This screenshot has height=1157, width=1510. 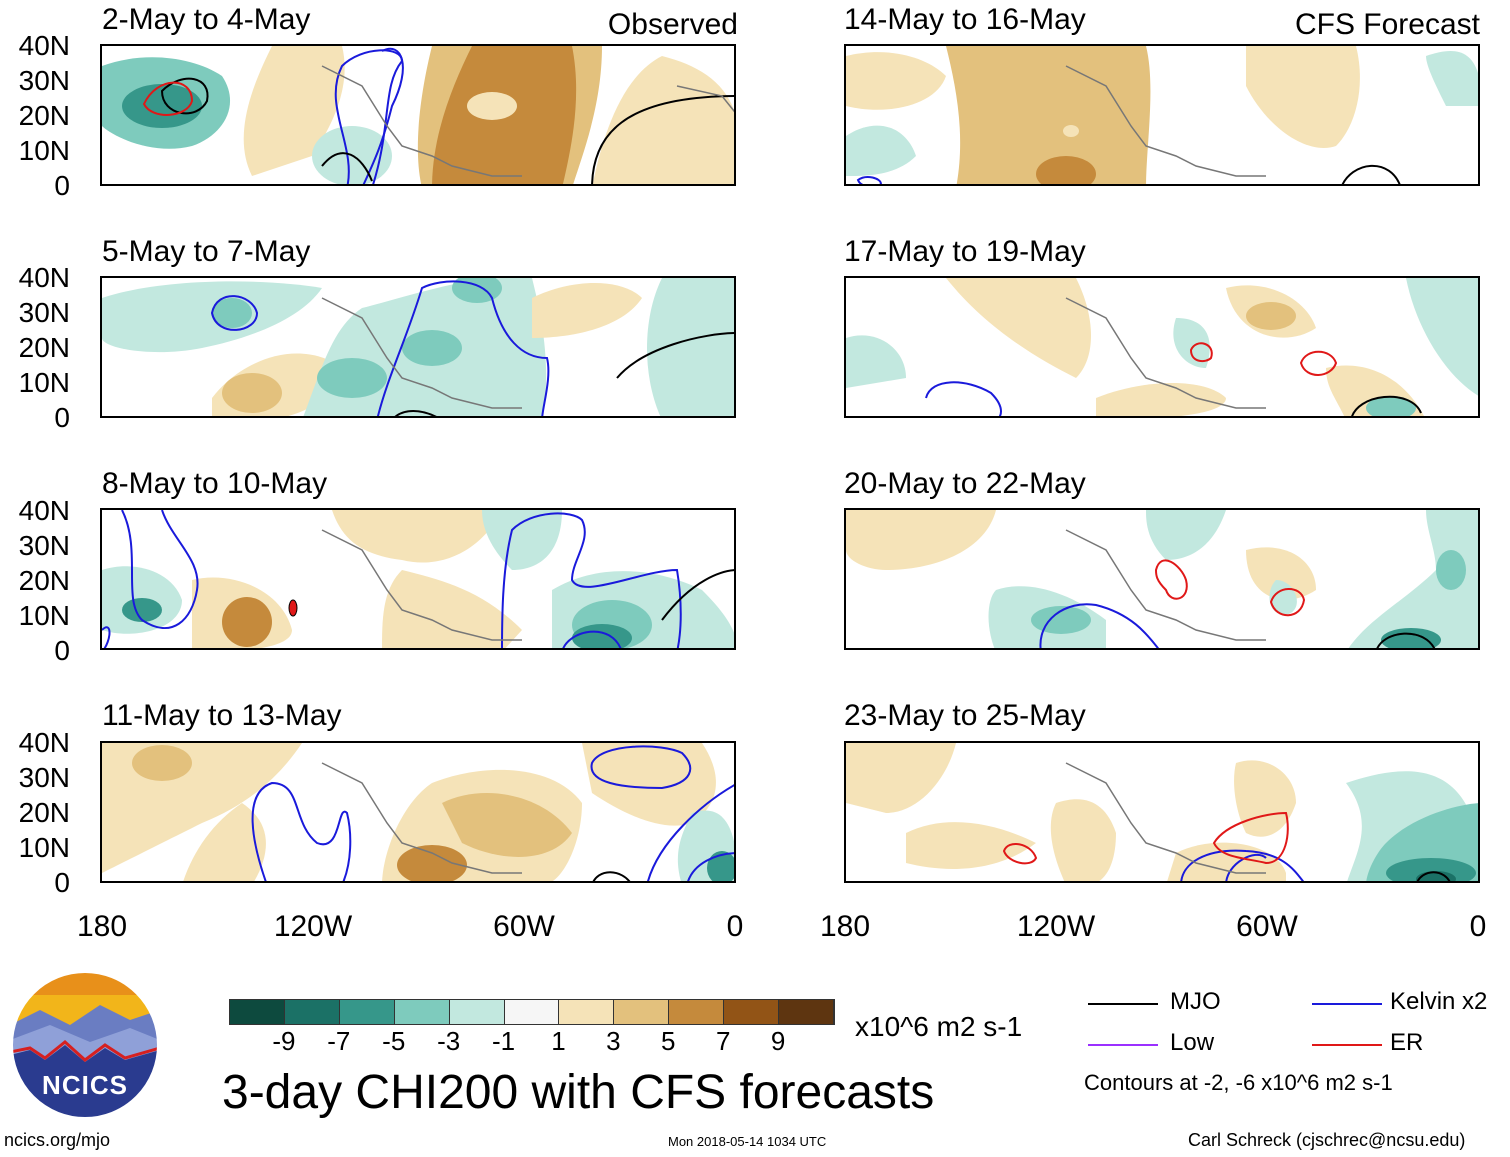 What do you see at coordinates (222, 715) in the screenshot?
I see `panel-title: 11-May to 13-May` at bounding box center [222, 715].